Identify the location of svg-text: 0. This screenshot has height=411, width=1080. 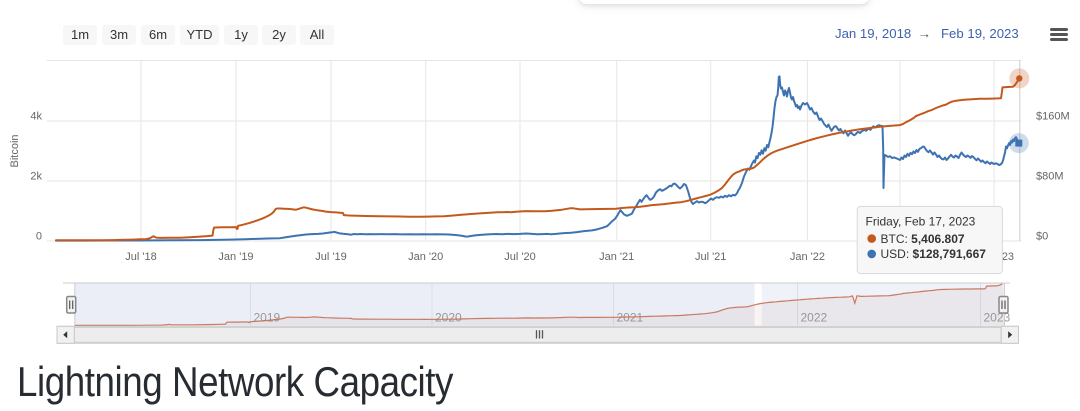
(39, 237).